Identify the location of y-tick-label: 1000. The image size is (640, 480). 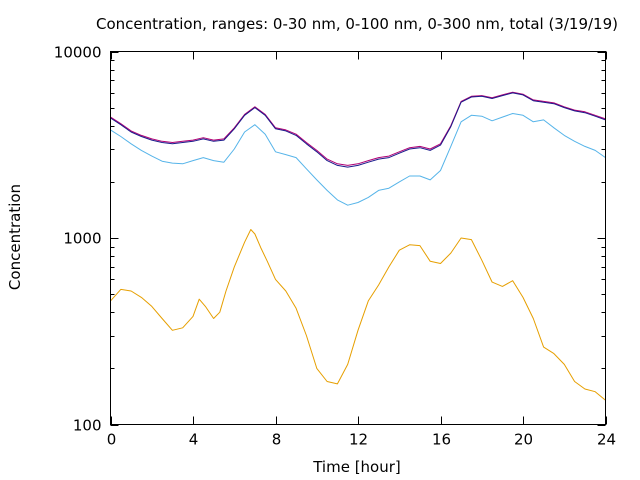
(82, 239).